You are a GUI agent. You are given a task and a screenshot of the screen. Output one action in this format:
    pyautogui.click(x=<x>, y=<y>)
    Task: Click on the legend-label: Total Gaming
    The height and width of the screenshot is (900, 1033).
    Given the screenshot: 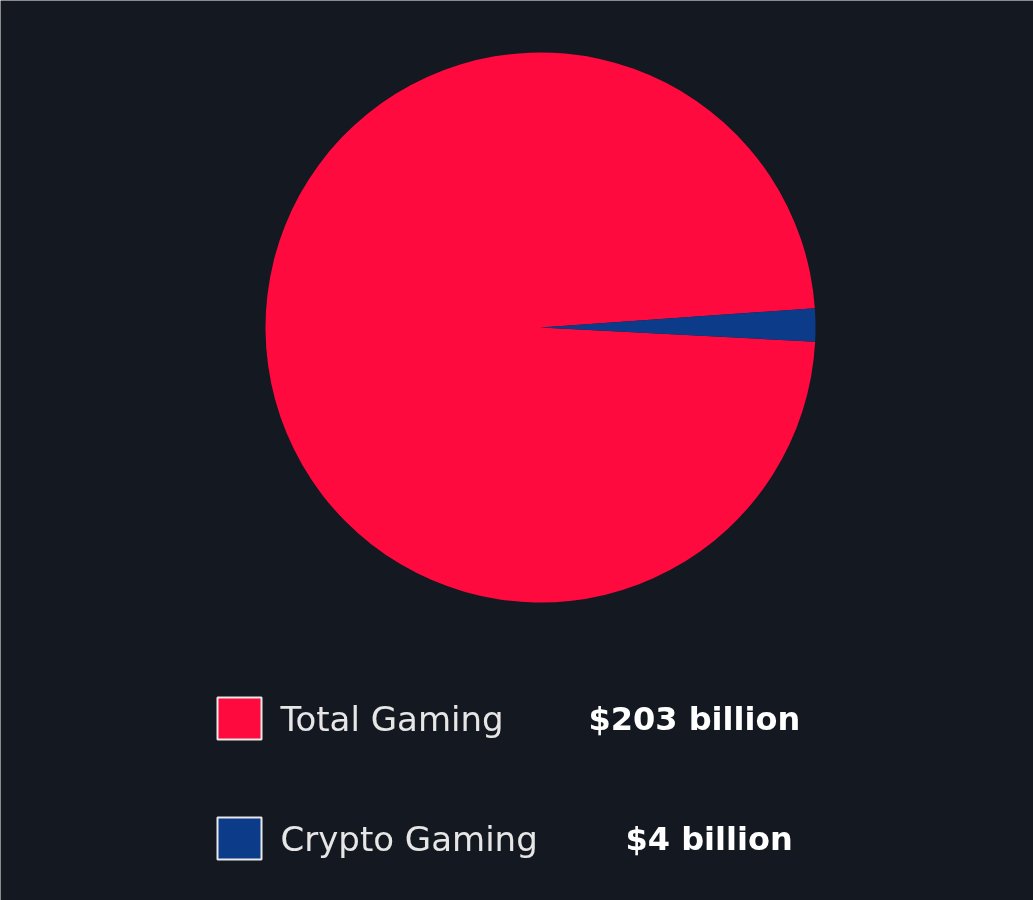 What is the action you would take?
    pyautogui.click(x=391, y=718)
    